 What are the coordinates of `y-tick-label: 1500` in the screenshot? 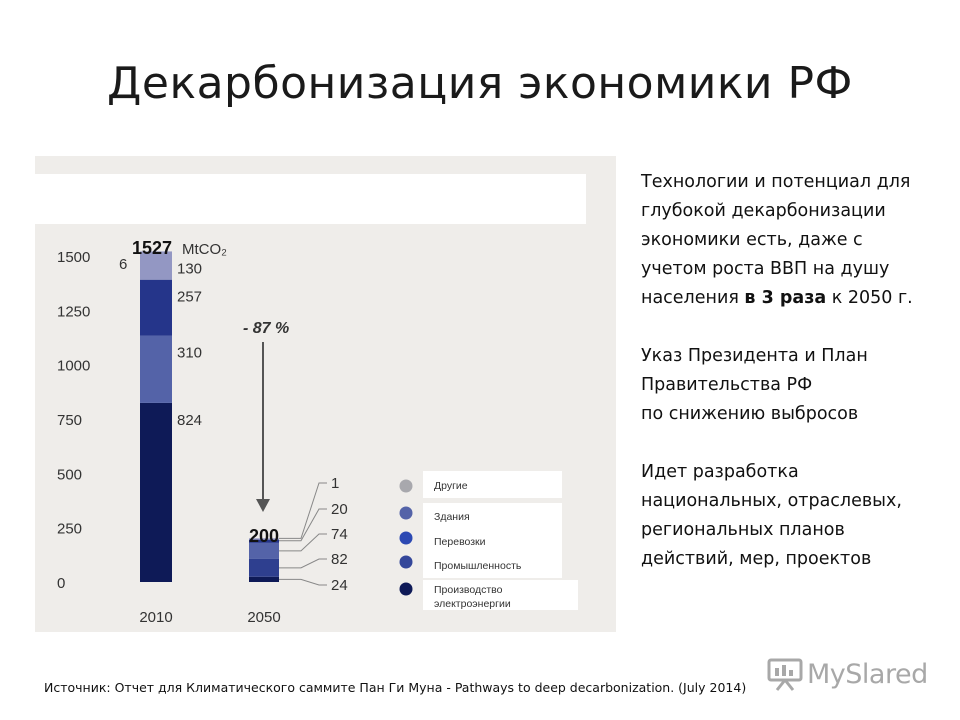 It's located at (73, 257).